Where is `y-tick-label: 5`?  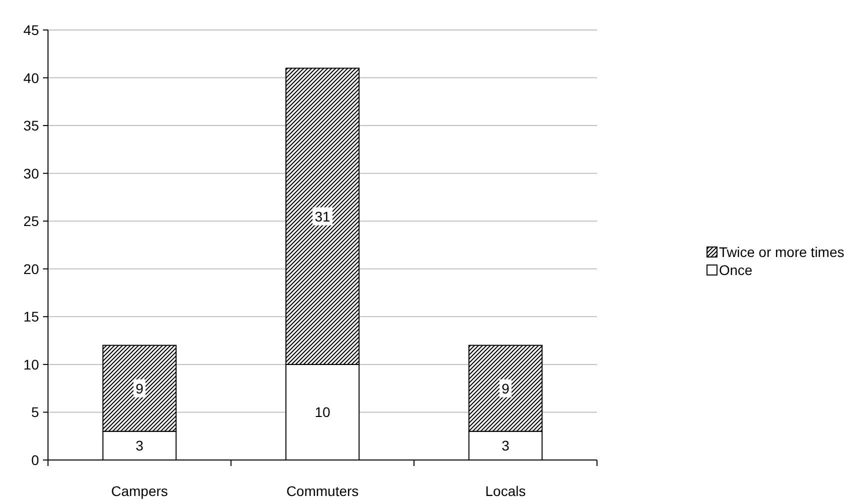 y-tick-label: 5 is located at coordinates (35, 412).